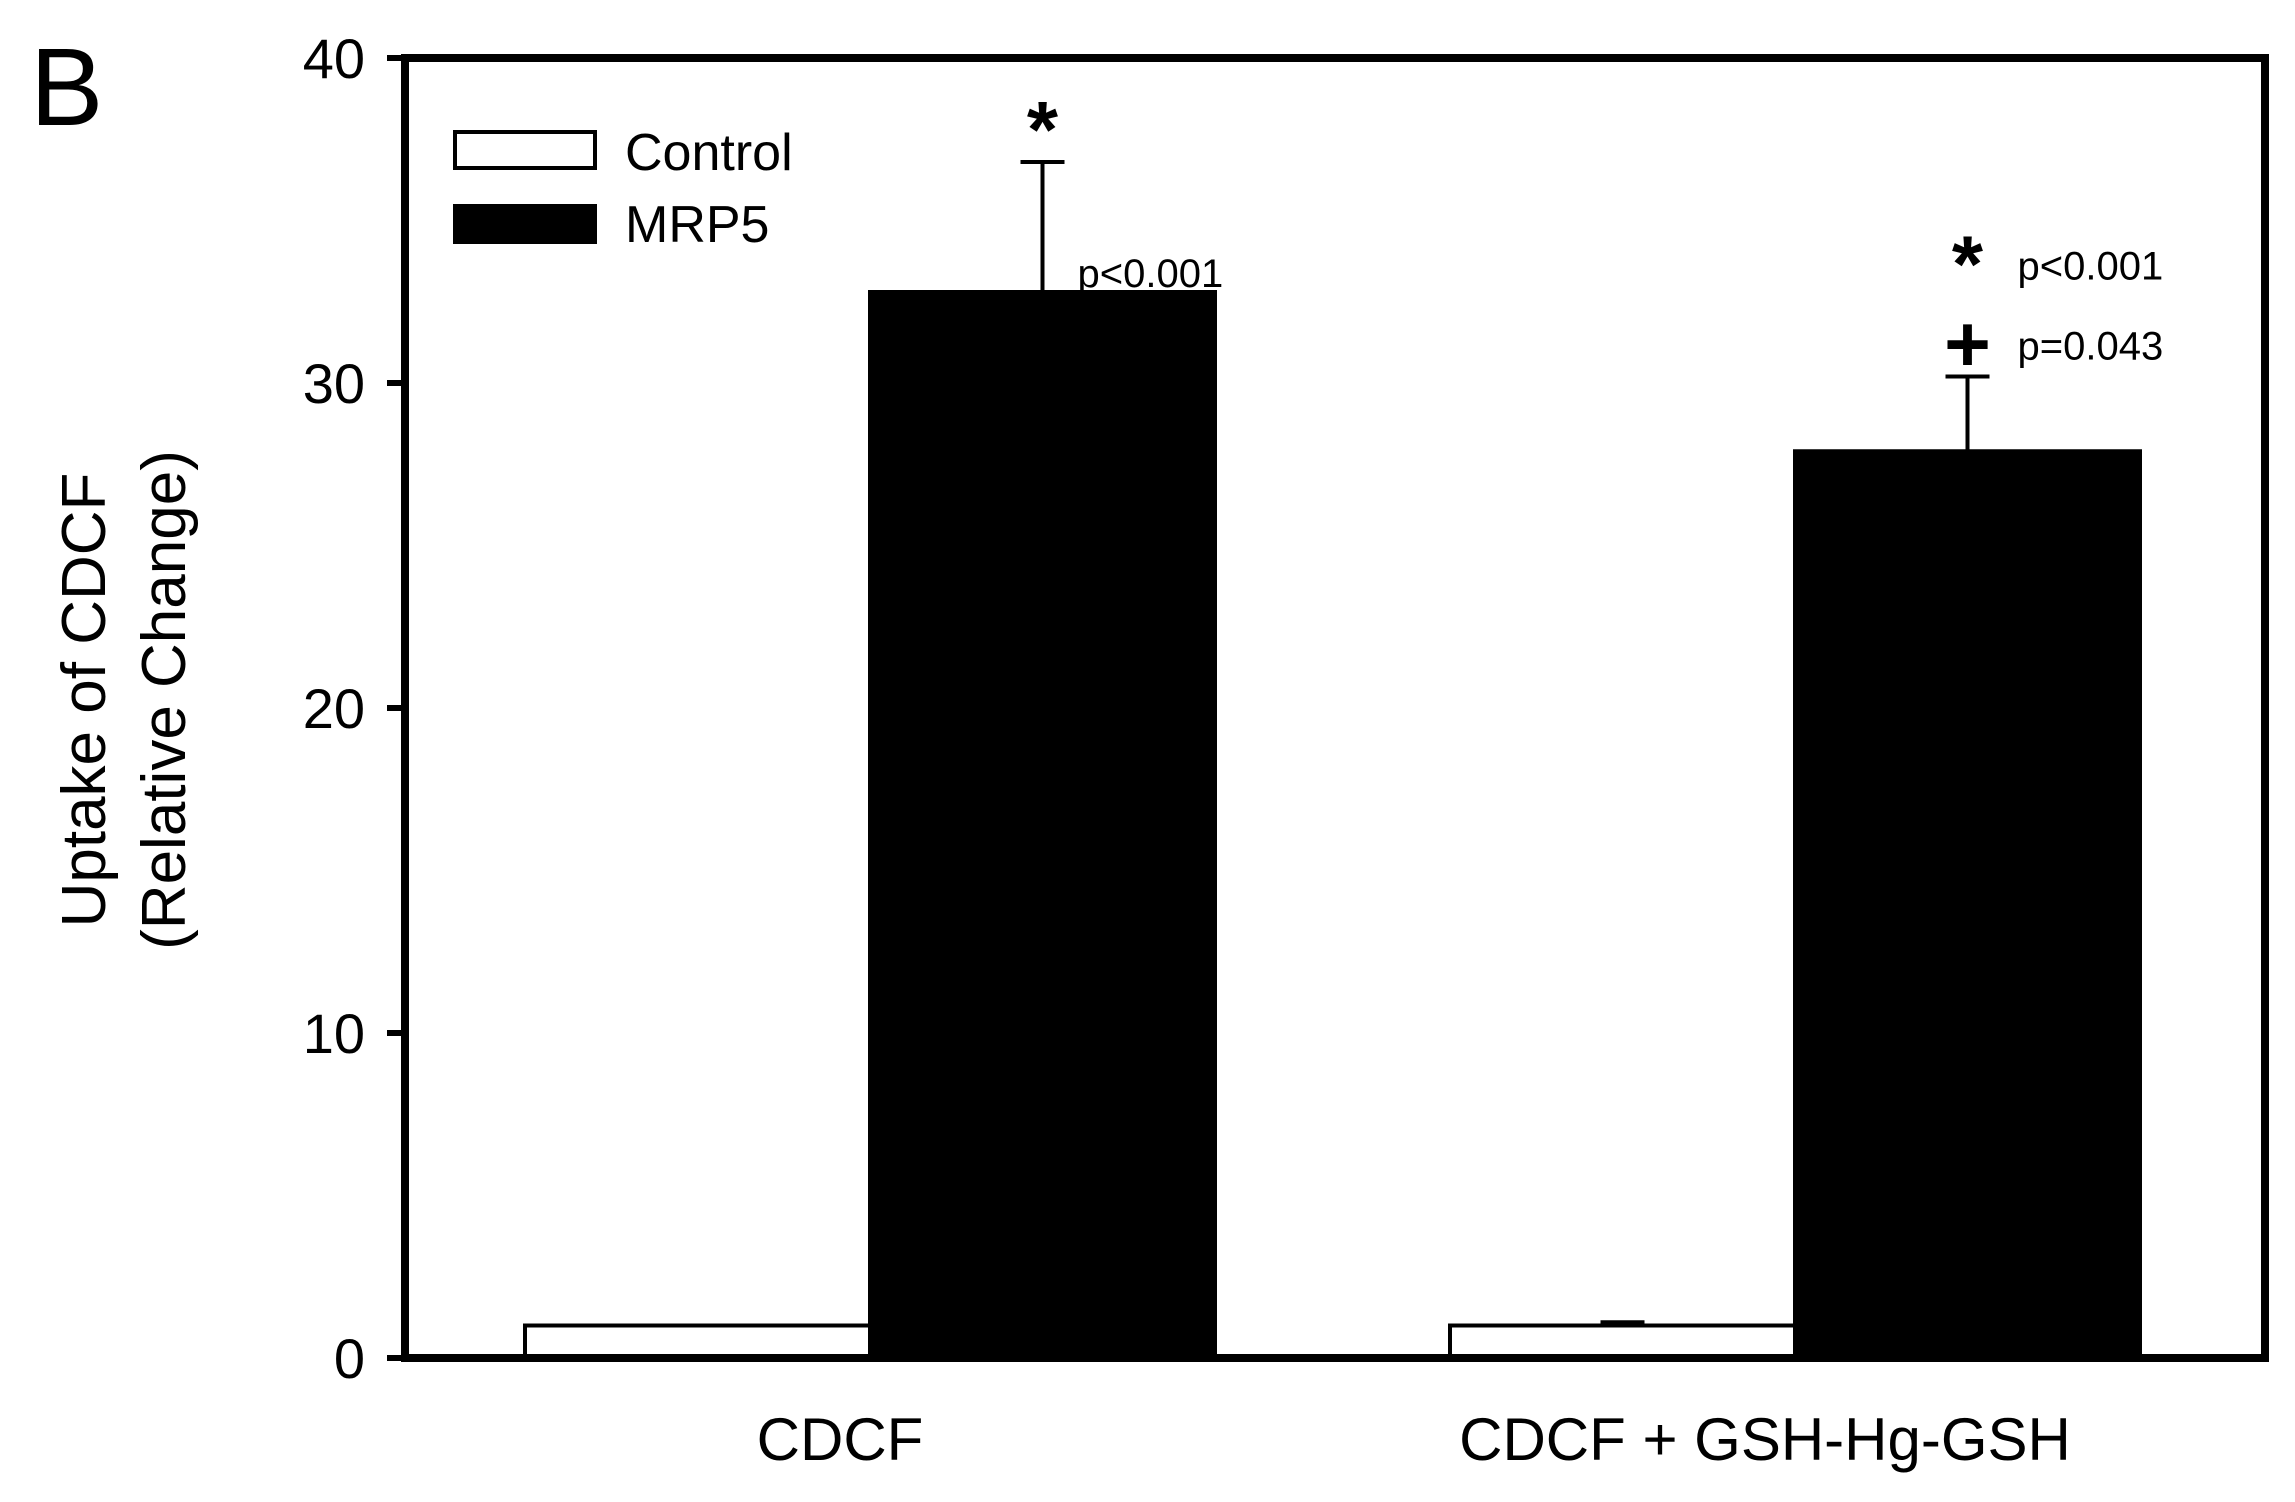 The height and width of the screenshot is (1502, 2295). Describe the element at coordinates (2091, 347) in the screenshot. I see `p-value-label: p=0.043` at that location.